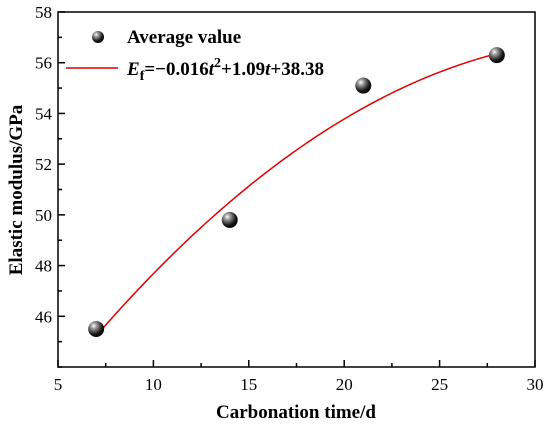  I want to click on legend-label-average: Average value, so click(184, 37).